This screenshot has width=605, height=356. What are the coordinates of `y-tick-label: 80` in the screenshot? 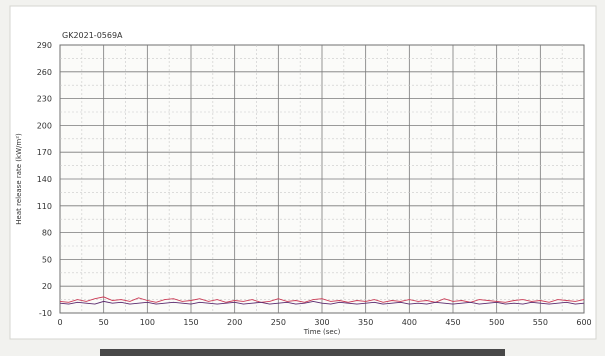 It's located at (47, 233).